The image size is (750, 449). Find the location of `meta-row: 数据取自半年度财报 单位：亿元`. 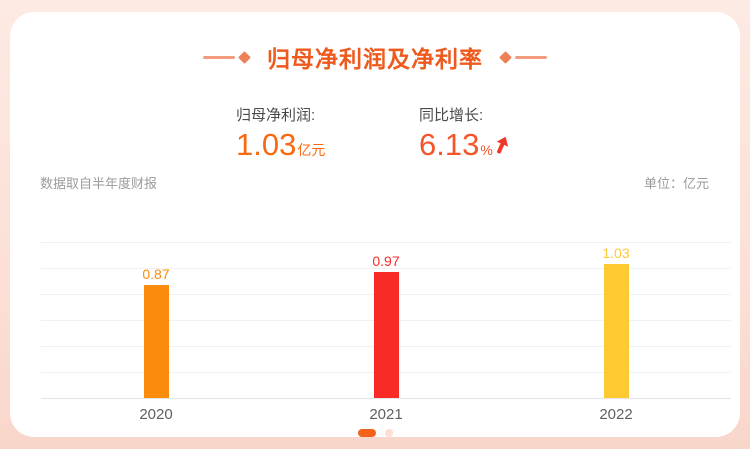

meta-row: 数据取自半年度财报 单位：亿元 is located at coordinates (374, 182).